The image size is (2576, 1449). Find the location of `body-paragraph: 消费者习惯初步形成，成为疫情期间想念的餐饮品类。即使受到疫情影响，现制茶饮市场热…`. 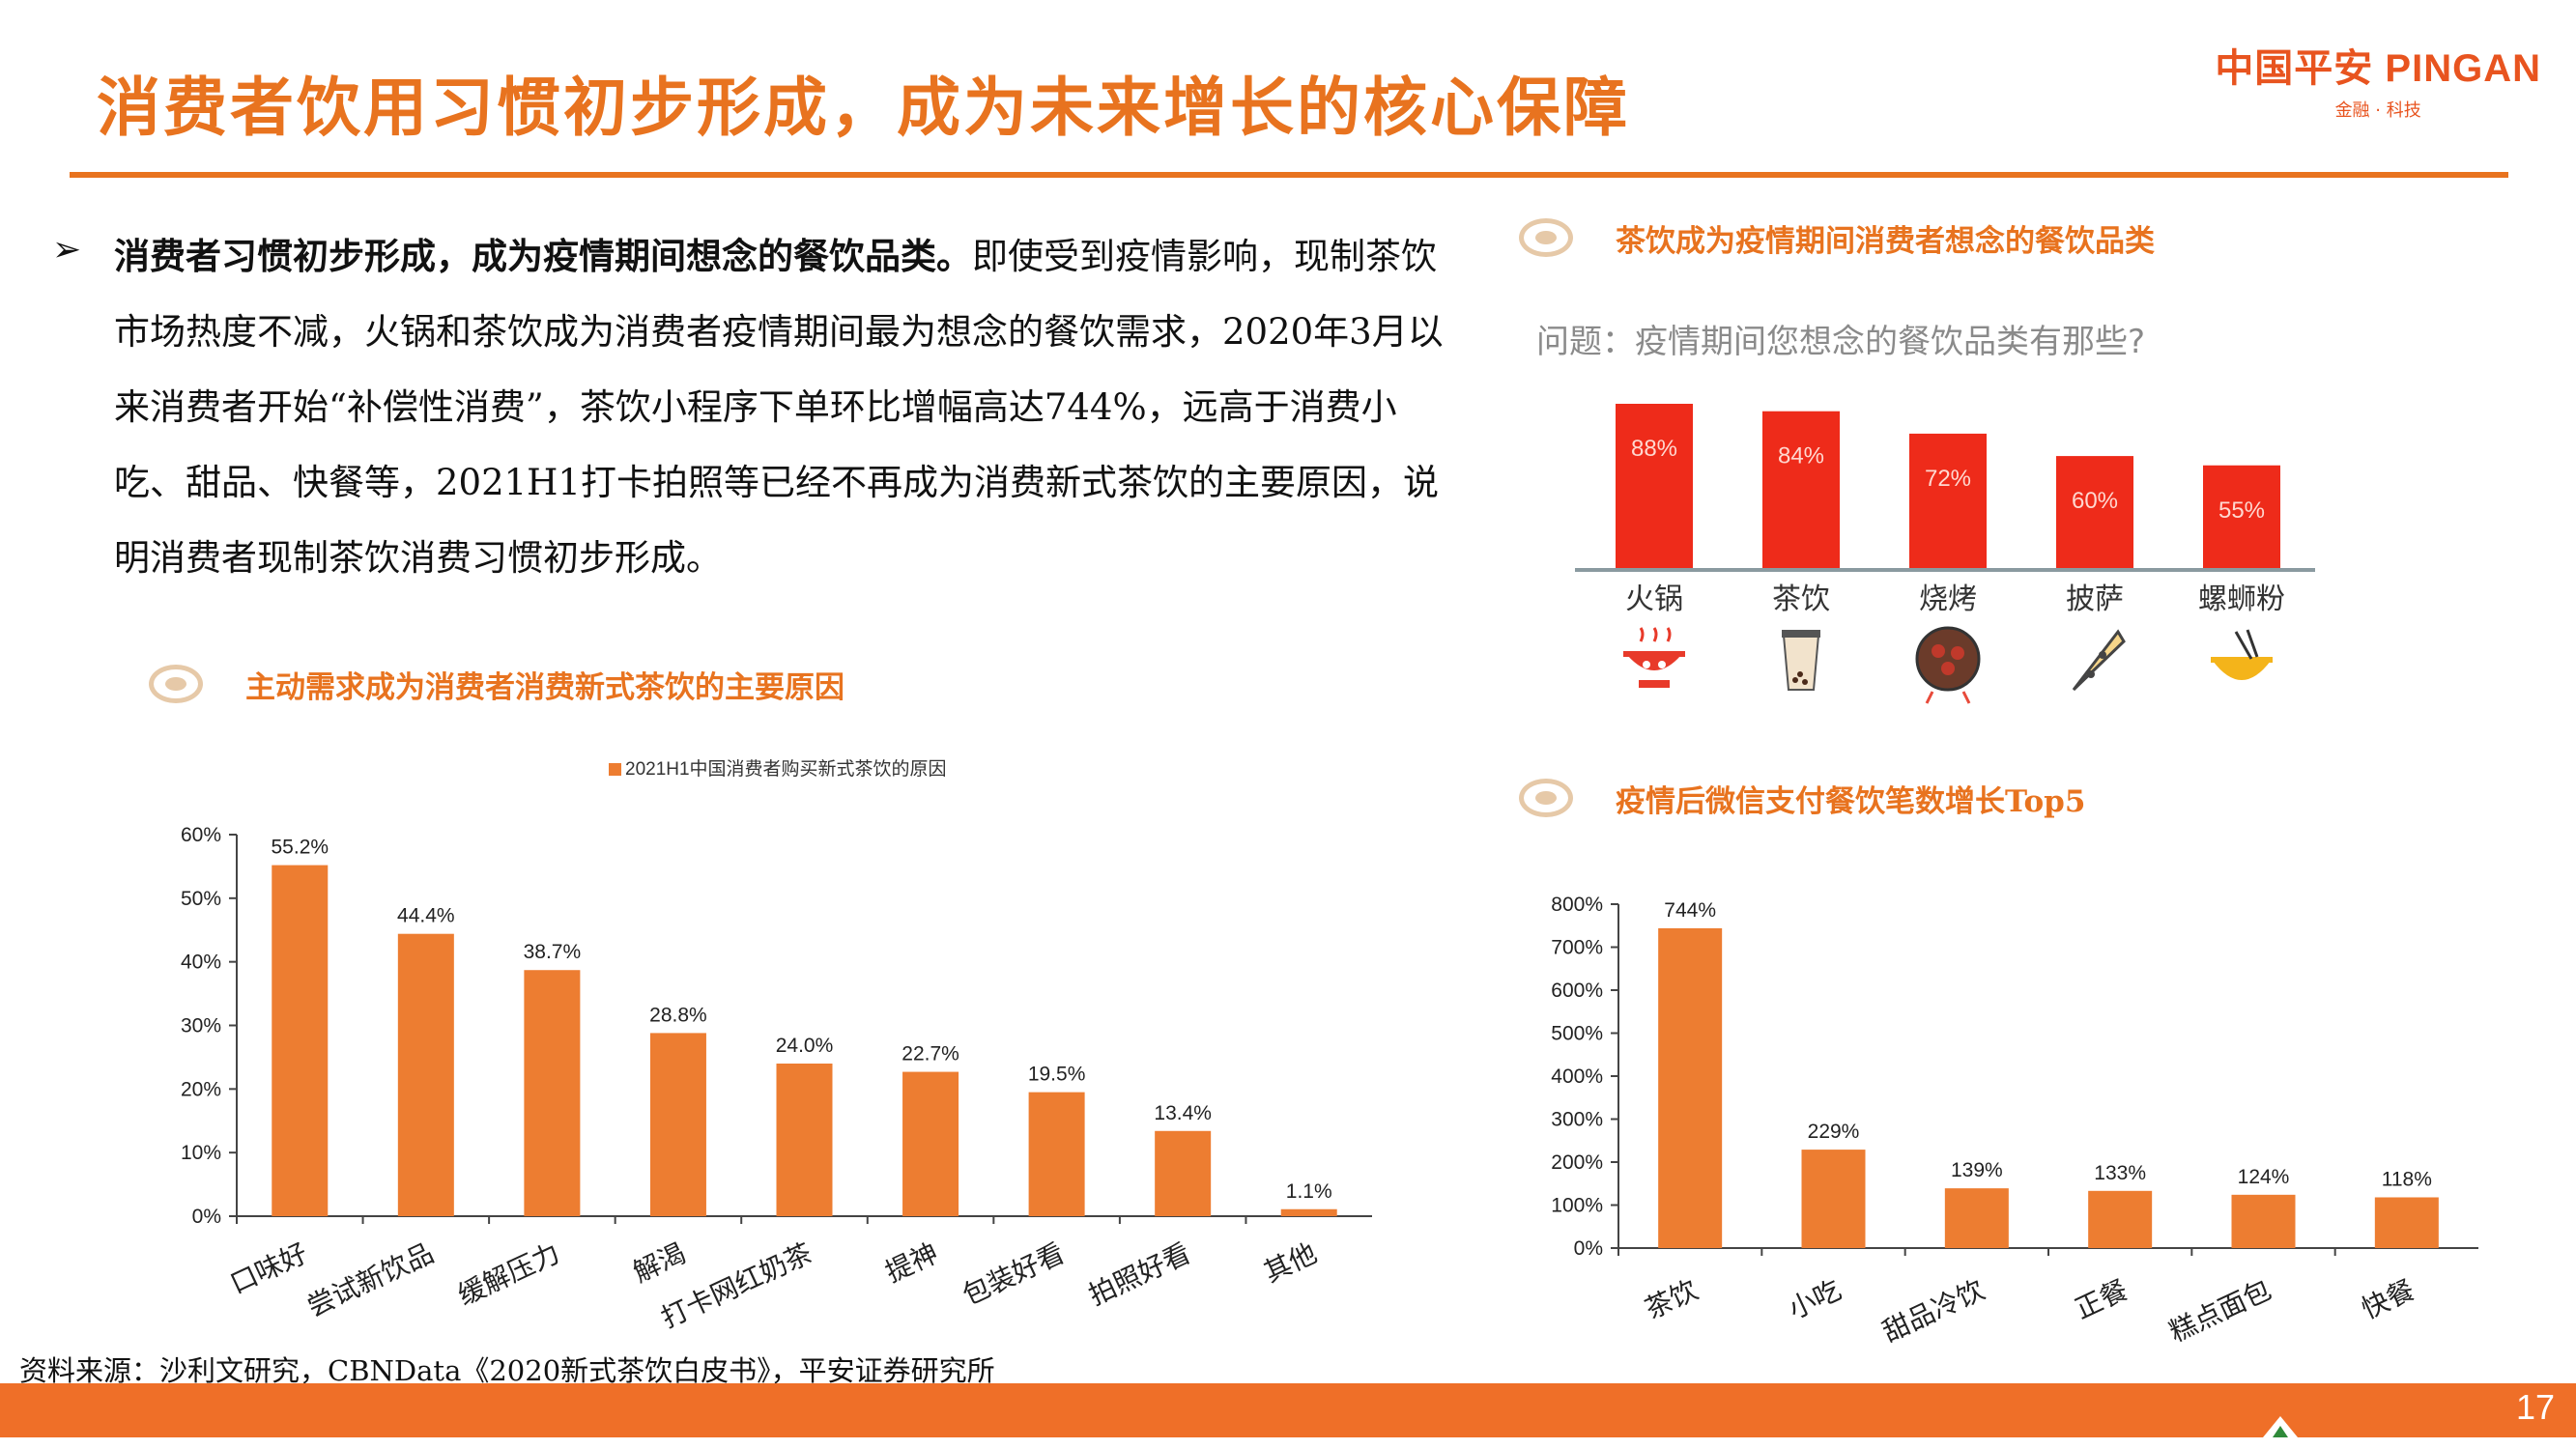

body-paragraph: 消费者习惯初步形成，成为疫情期间想念的餐饮品类。即使受到疫情影响，现制茶饮市场热… is located at coordinates (786, 407).